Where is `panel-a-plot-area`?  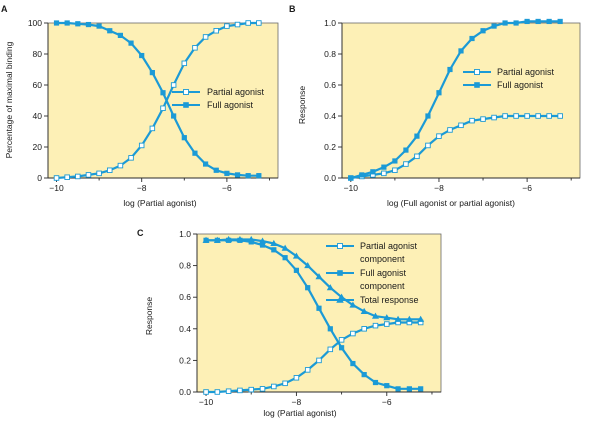
panel-a-plot-area is located at coordinates (163, 100).